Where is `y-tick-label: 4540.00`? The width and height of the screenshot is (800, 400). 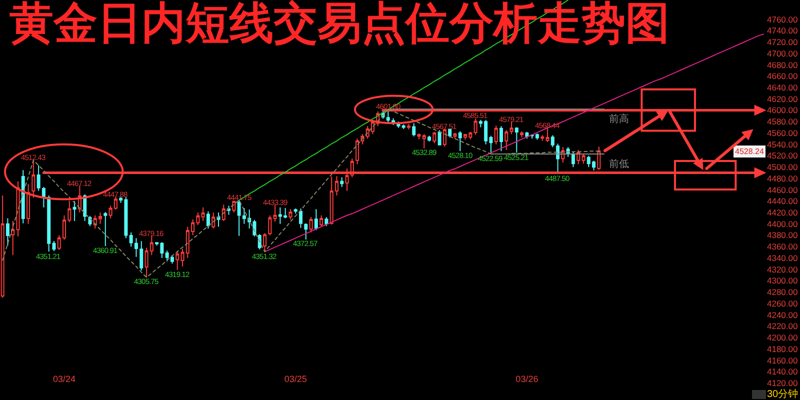 y-tick-label: 4540.00 is located at coordinates (782, 144).